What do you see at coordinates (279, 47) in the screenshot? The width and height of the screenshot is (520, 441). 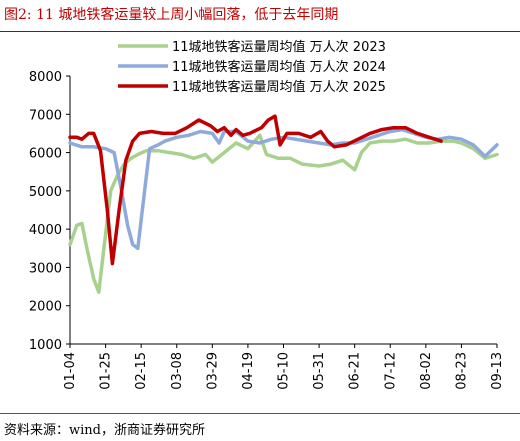 I see `legend-label-0: 11城地铁客运量周均值 万人次 2023` at bounding box center [279, 47].